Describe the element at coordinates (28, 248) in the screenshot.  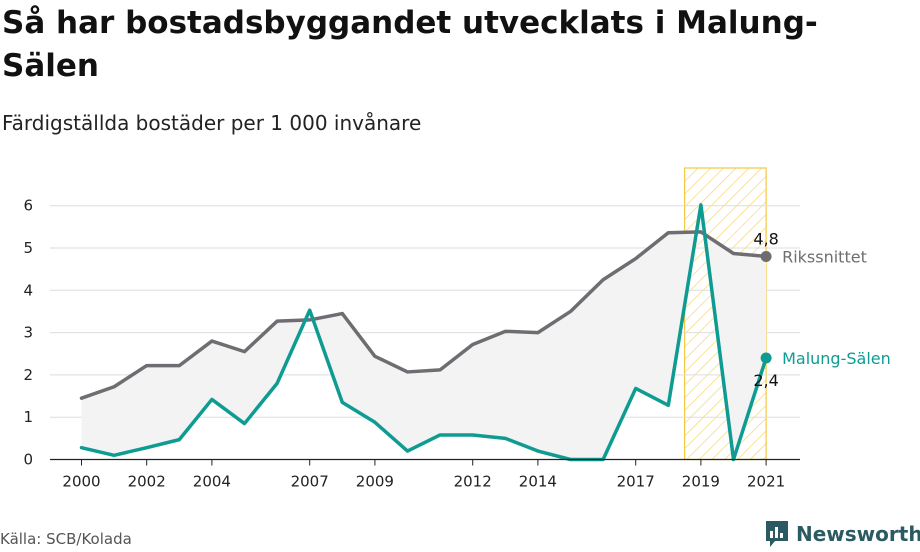
I see `y-tick-label: 5` at that location.